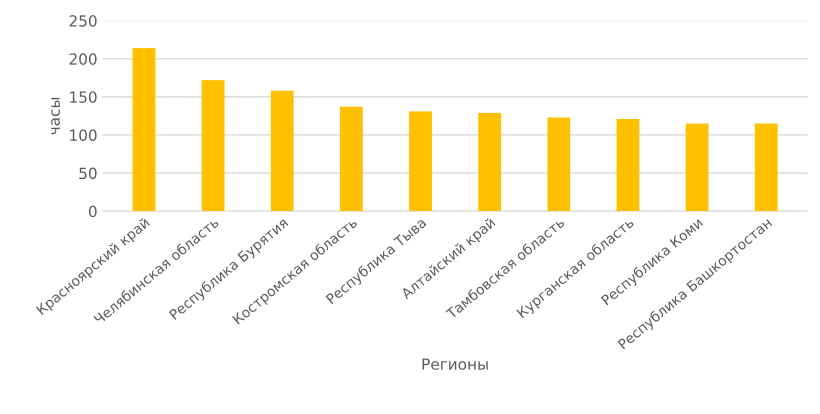 The height and width of the screenshot is (414, 820). Describe the element at coordinates (92, 212) in the screenshot. I see `y-tick-label: 0` at that location.